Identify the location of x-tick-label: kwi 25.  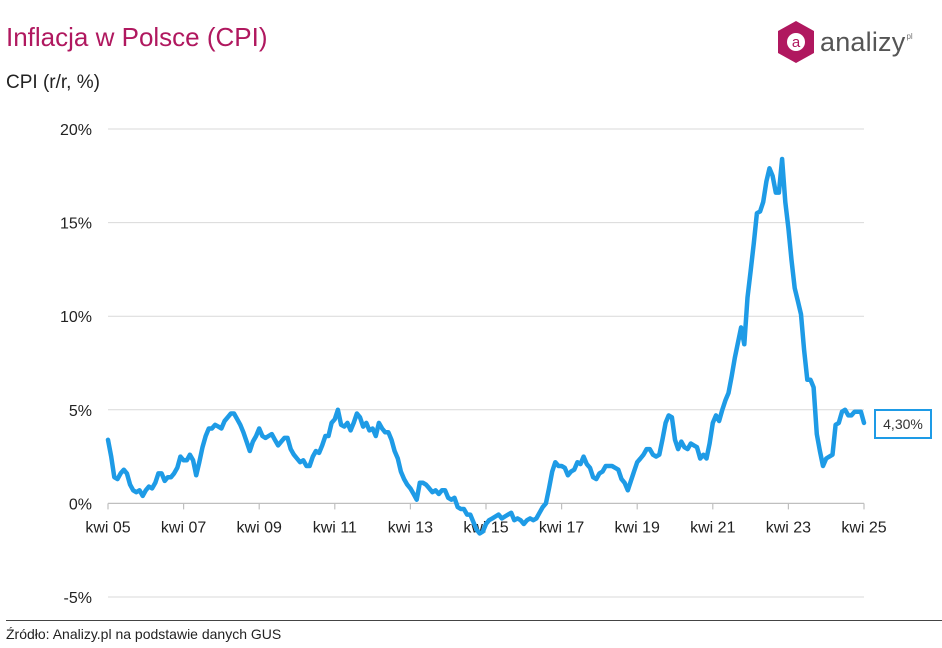
(863, 527).